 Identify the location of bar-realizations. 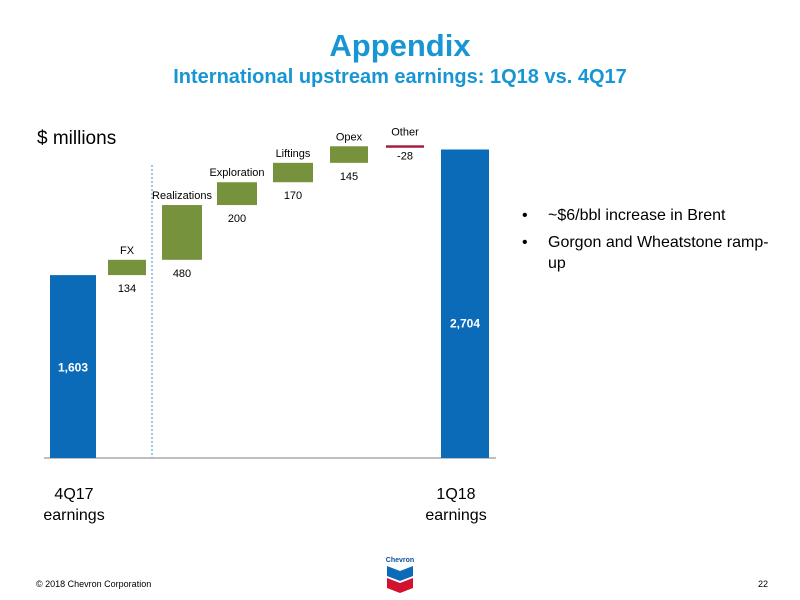
(182, 232).